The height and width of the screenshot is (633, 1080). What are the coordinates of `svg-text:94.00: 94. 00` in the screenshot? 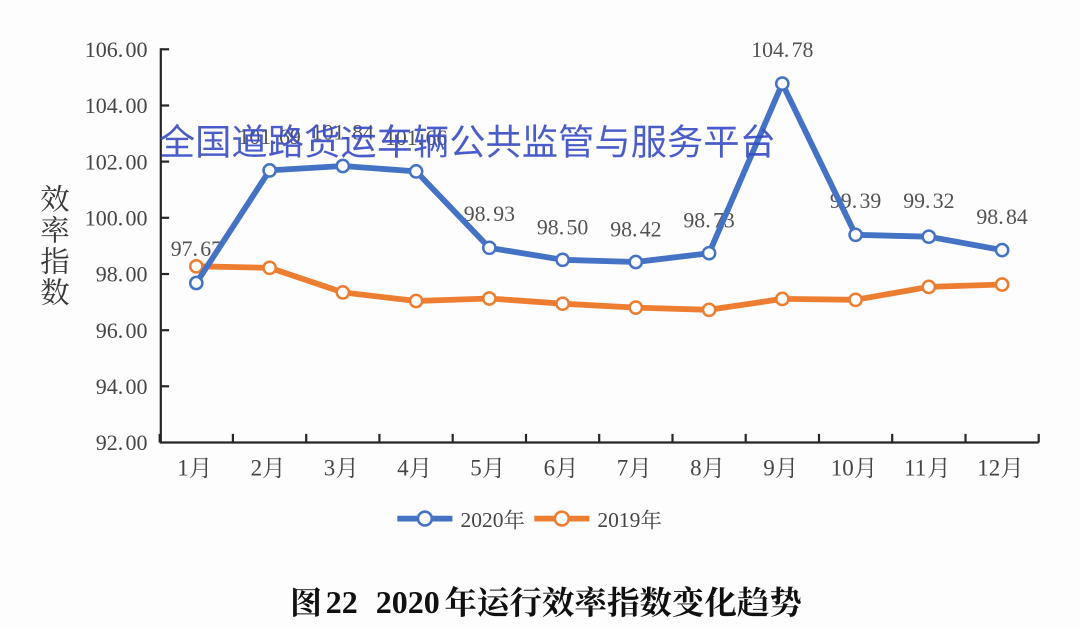 It's located at (122, 386).